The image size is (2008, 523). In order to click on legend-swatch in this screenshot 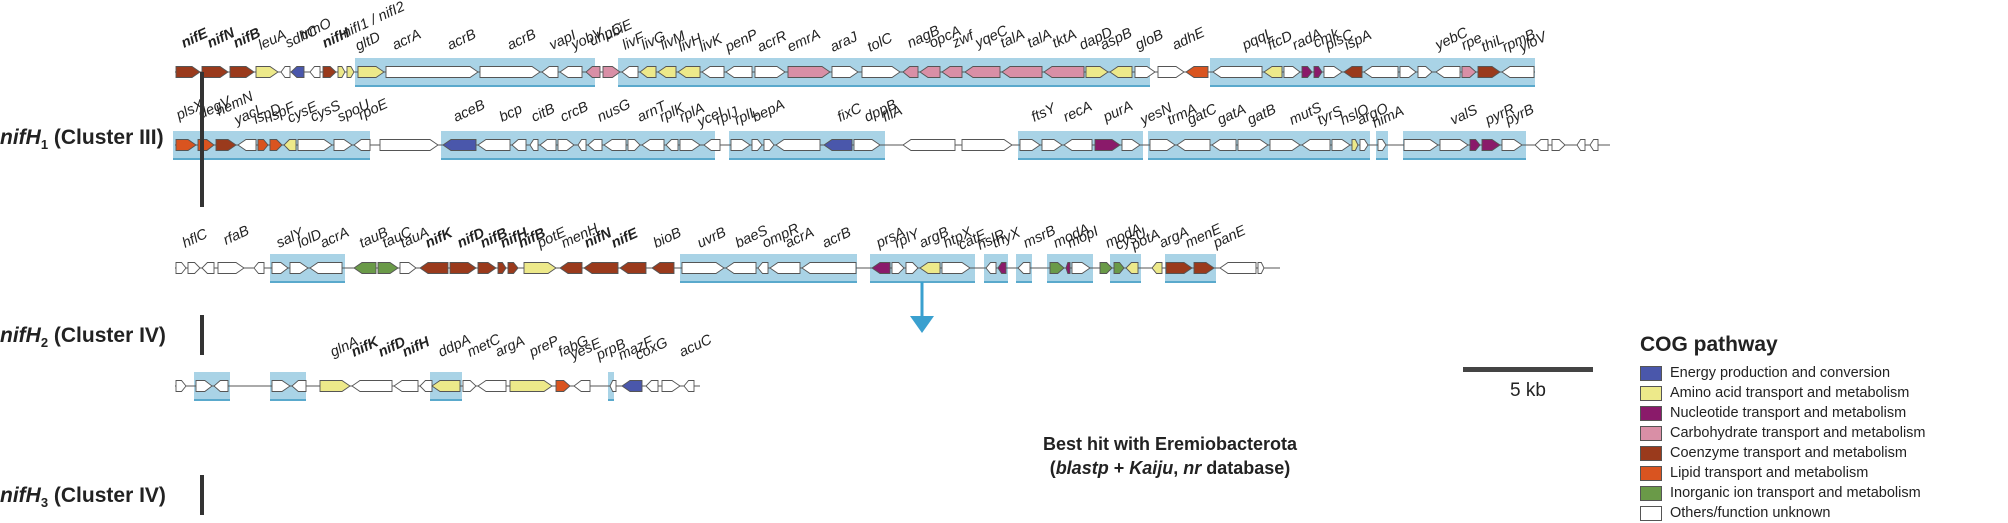, I will do `click(1651, 453)`.